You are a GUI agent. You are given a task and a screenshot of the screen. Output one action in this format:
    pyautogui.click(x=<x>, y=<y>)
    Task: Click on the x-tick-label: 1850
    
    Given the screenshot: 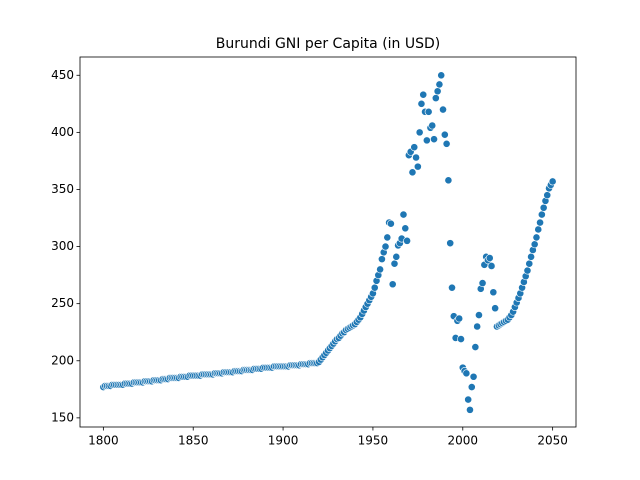 What is the action you would take?
    pyautogui.click(x=193, y=441)
    